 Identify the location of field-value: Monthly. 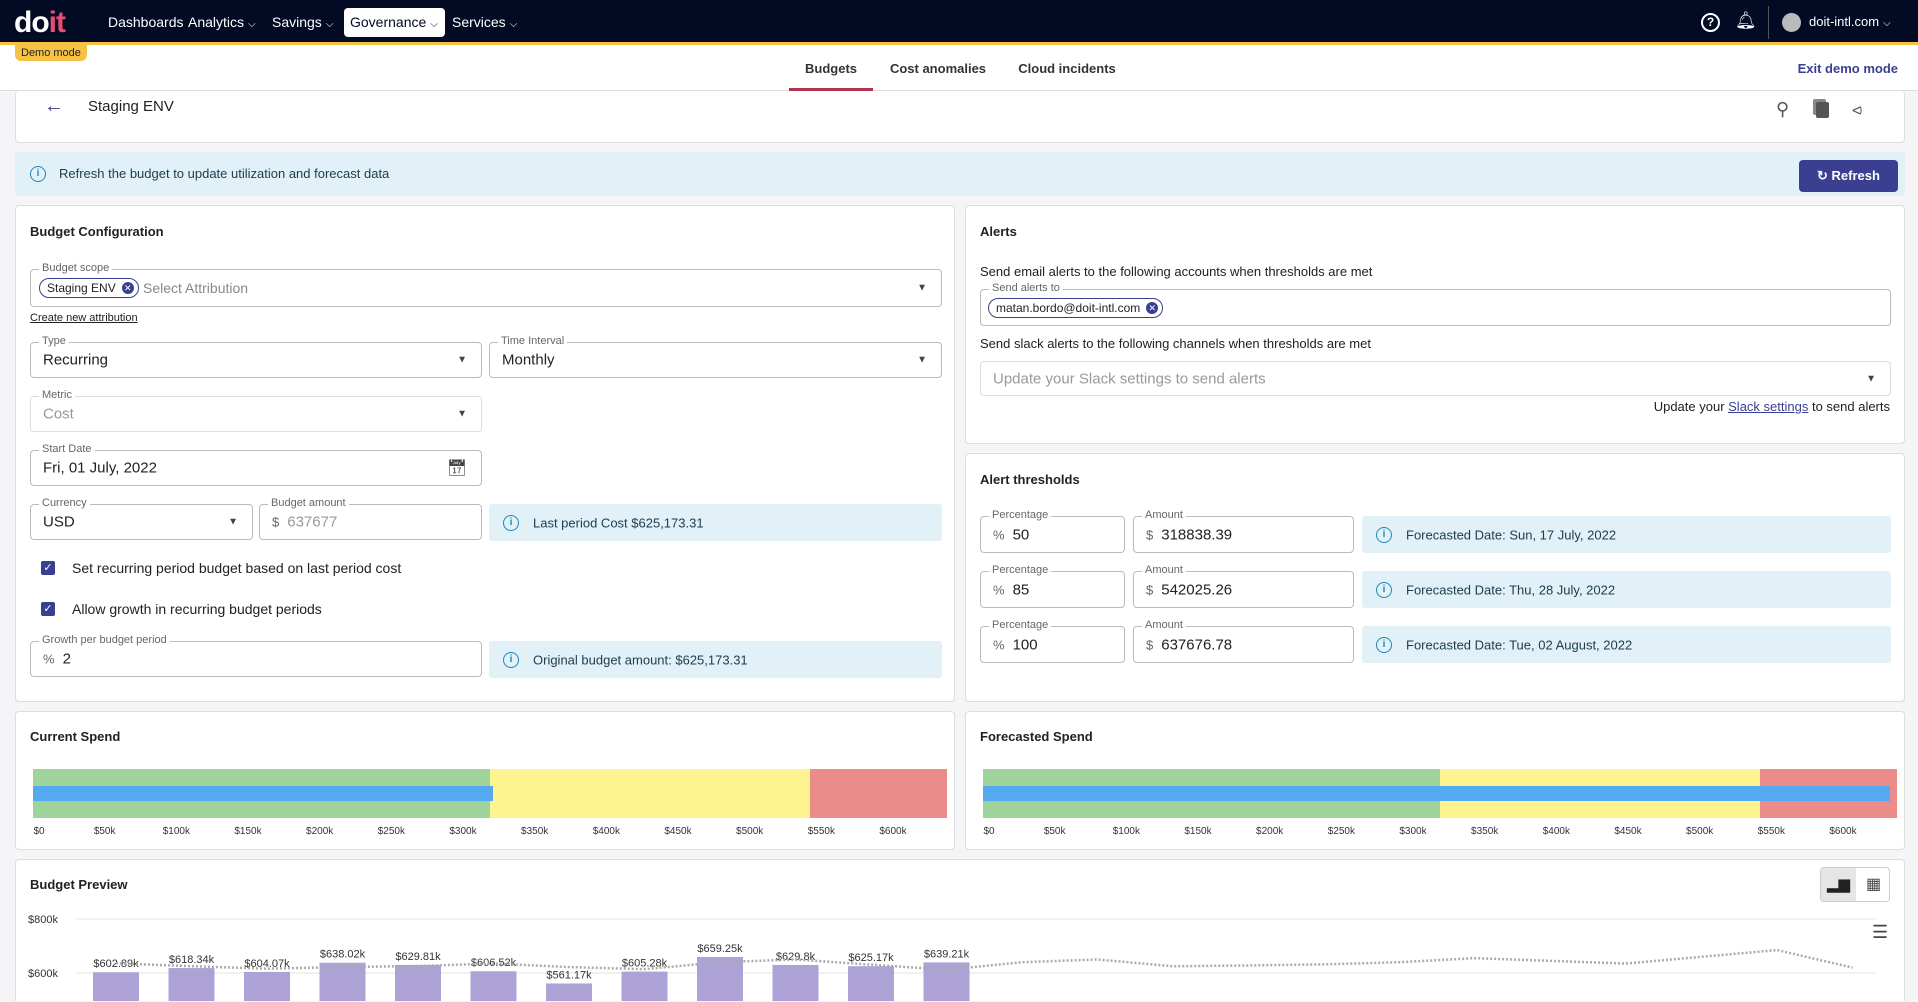
(528, 360).